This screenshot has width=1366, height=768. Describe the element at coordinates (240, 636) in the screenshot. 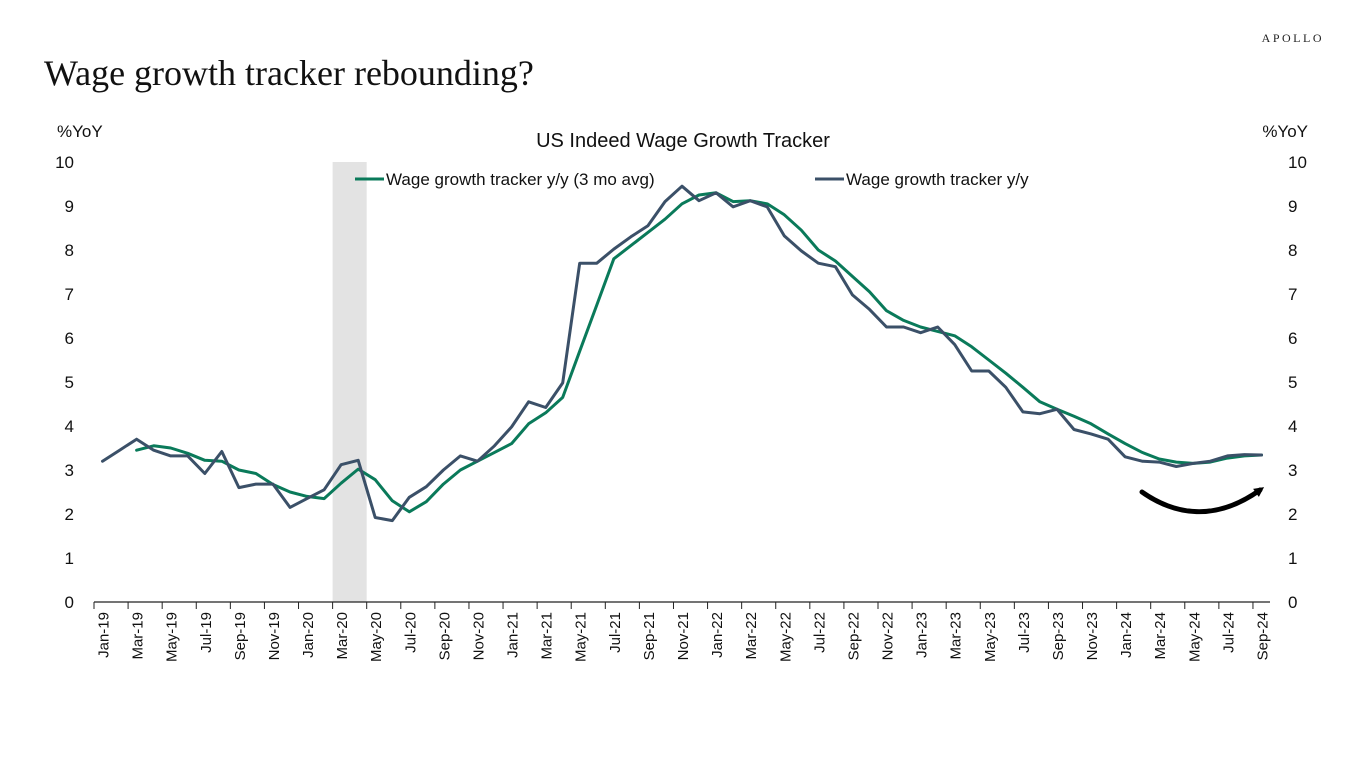

I see `x-tick-label: Sep-19` at that location.